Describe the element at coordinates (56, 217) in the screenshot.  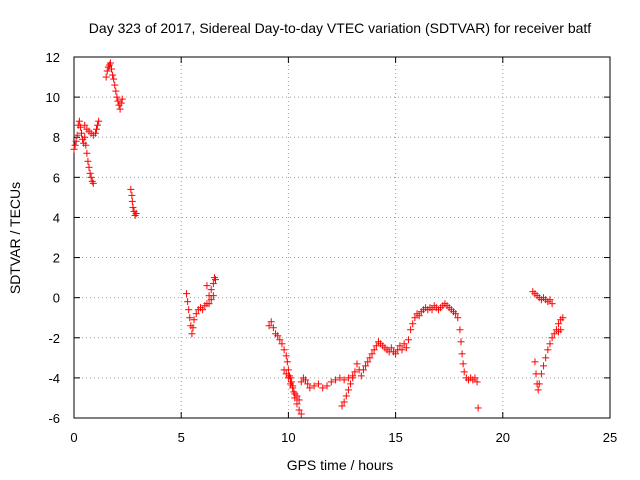
I see `y-tick-label: 4` at that location.